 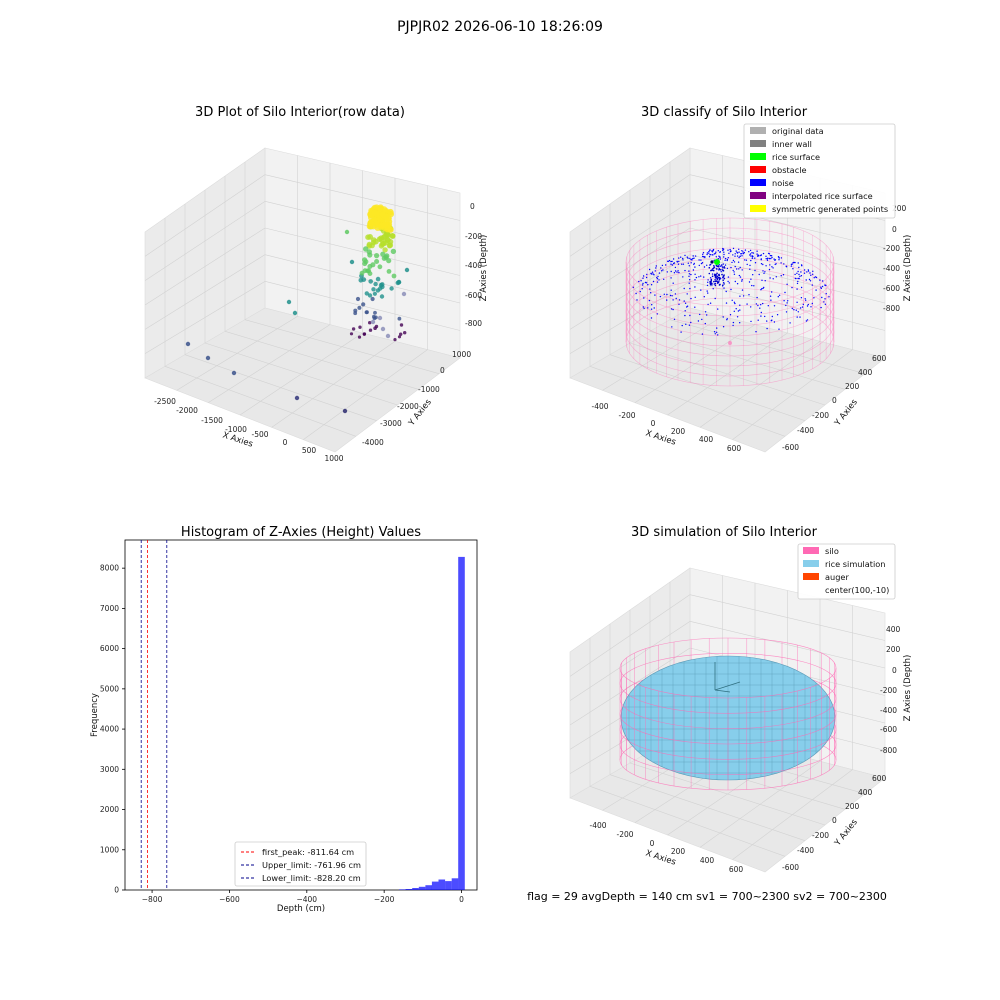 What do you see at coordinates (908, 688) in the screenshot?
I see `simulation-z-label: Z Axies (Depth)` at bounding box center [908, 688].